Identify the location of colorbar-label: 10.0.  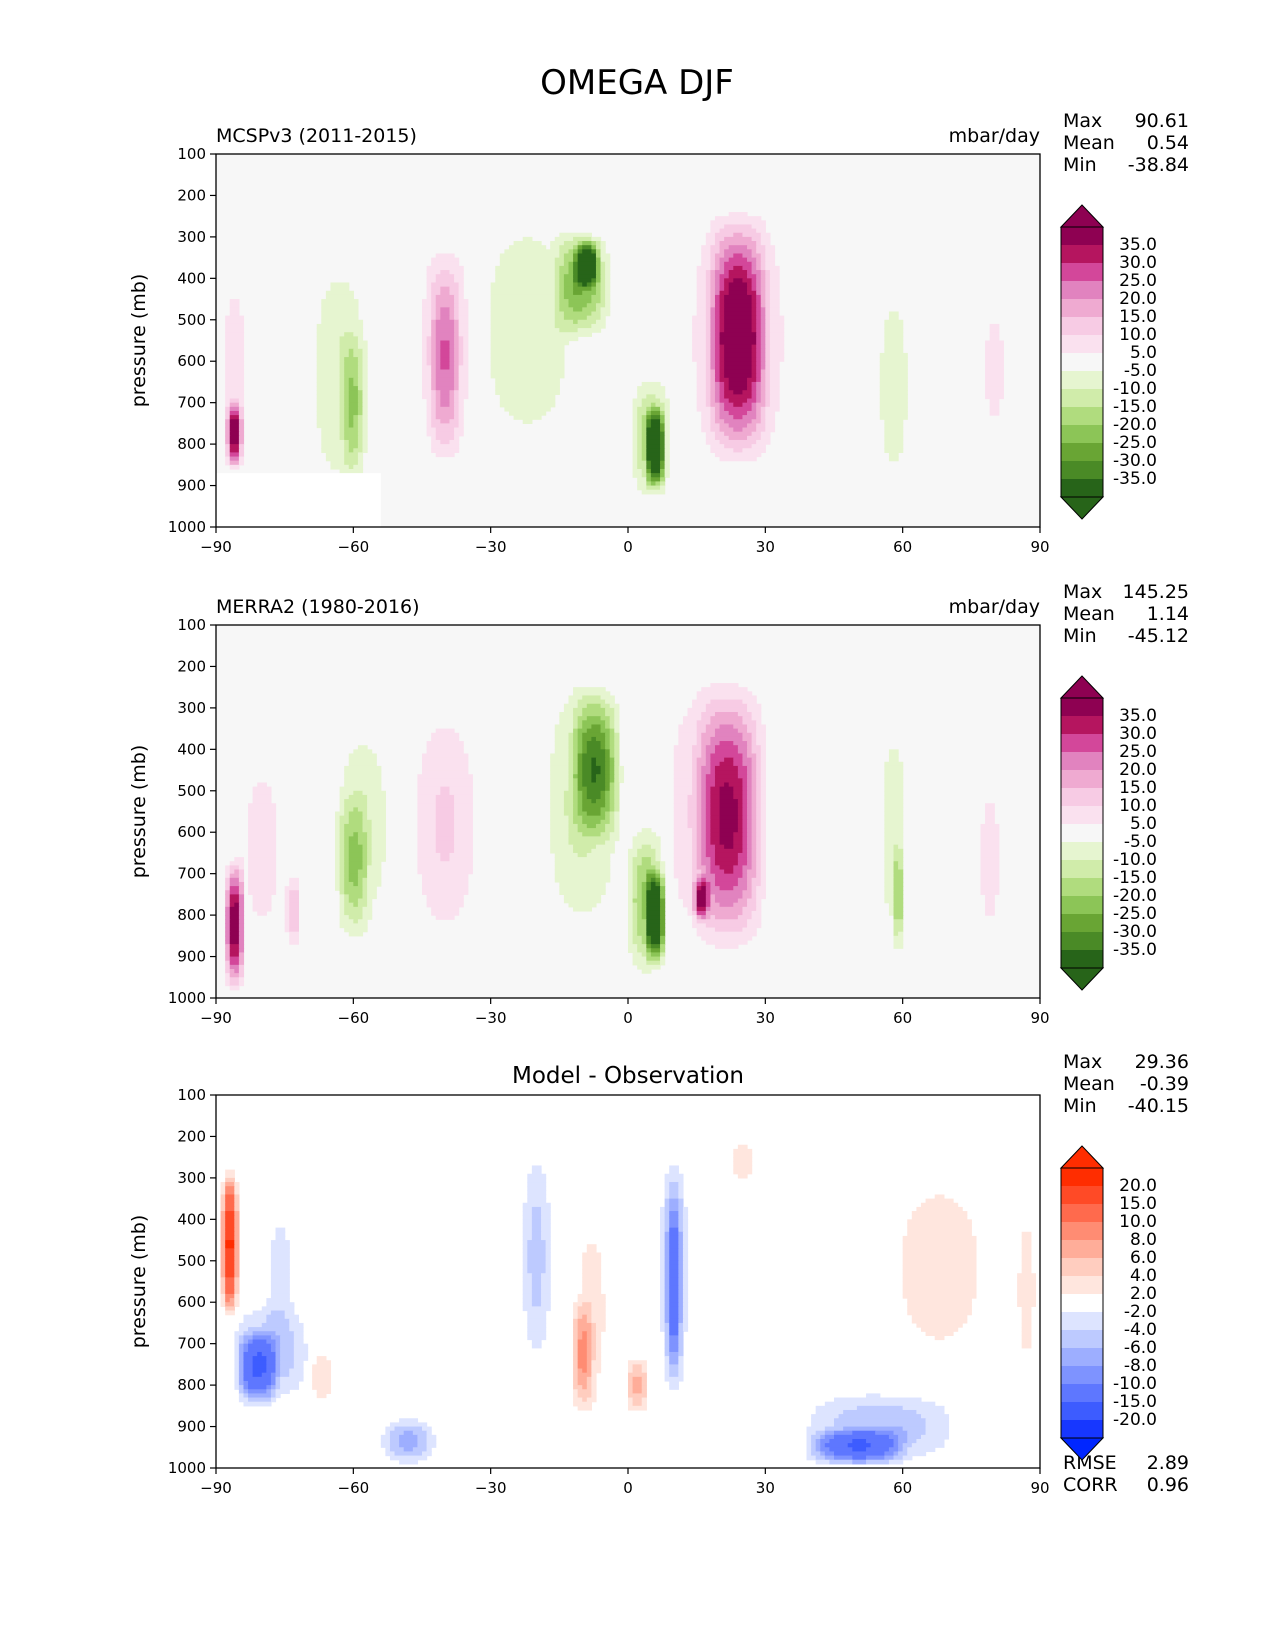
(1138, 1222).